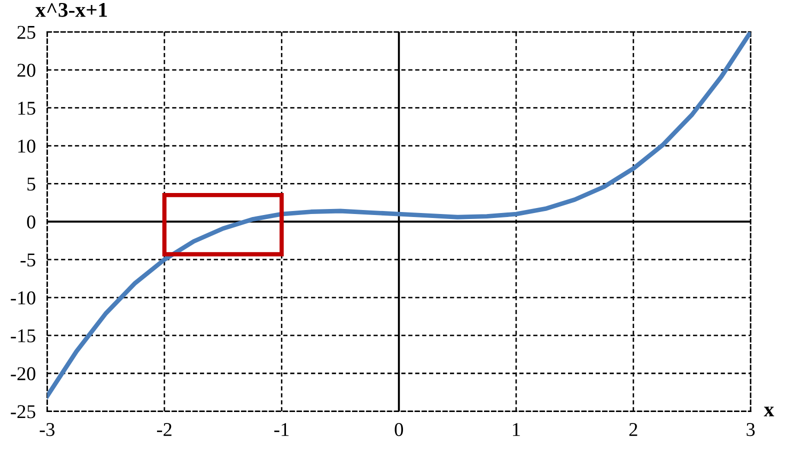 The image size is (786, 457). Describe the element at coordinates (633, 429) in the screenshot. I see `x-tick-label: 2` at that location.